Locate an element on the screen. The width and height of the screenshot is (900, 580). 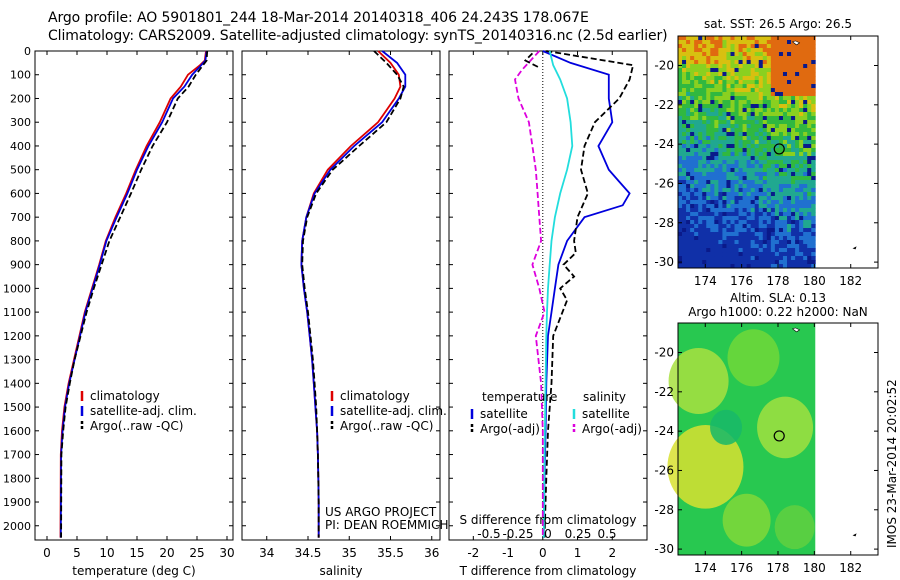
y-tick-label: 200 is located at coordinates (20, 98).